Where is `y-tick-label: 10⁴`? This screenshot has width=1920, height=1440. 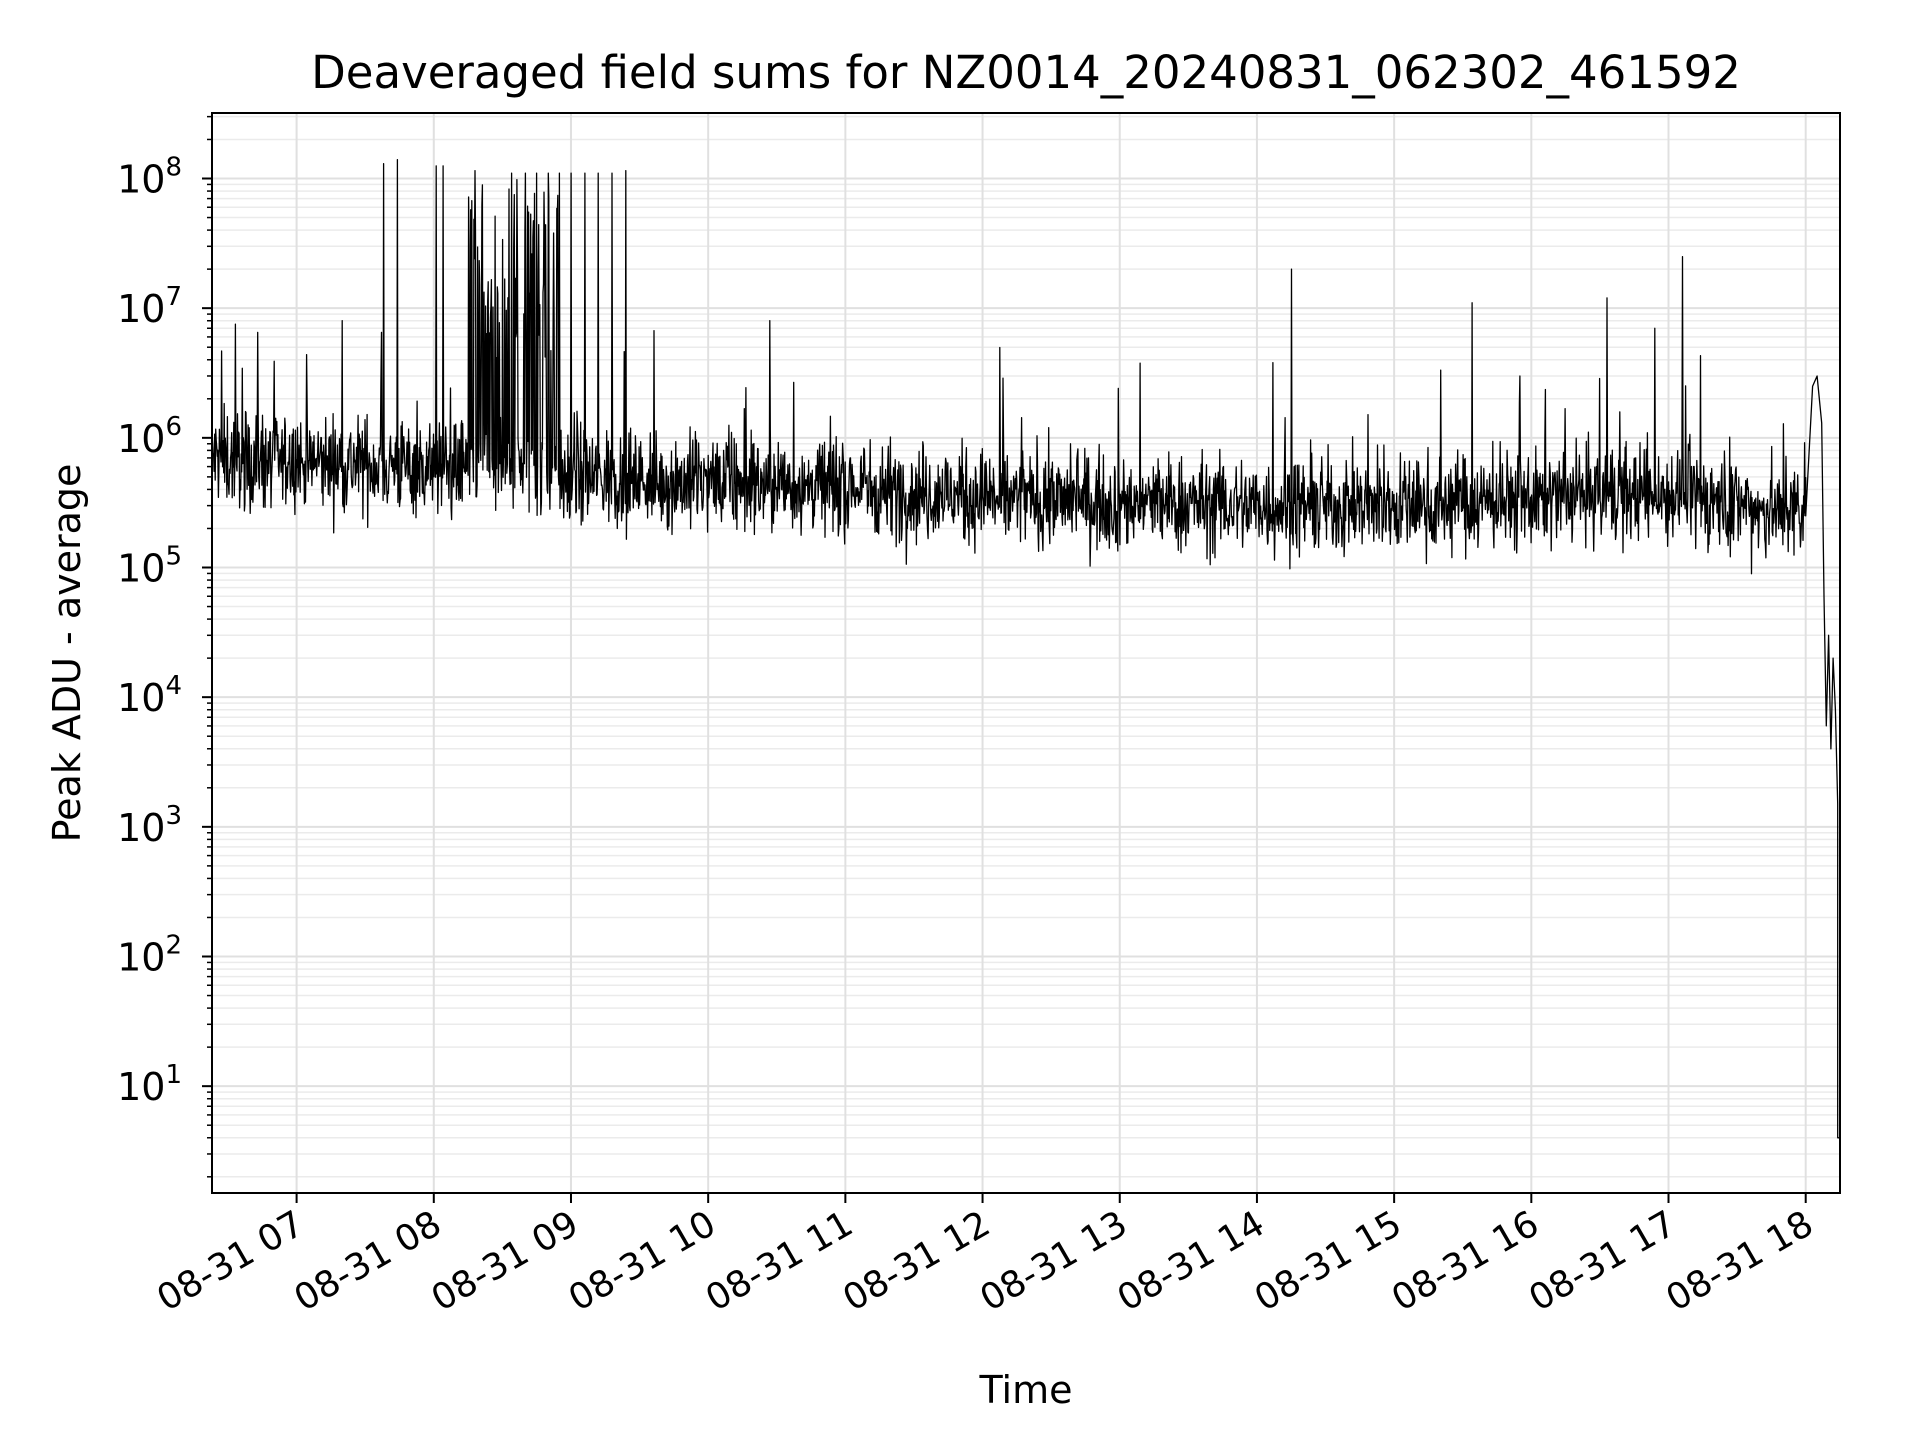 y-tick-label: 10⁴ is located at coordinates (149, 695).